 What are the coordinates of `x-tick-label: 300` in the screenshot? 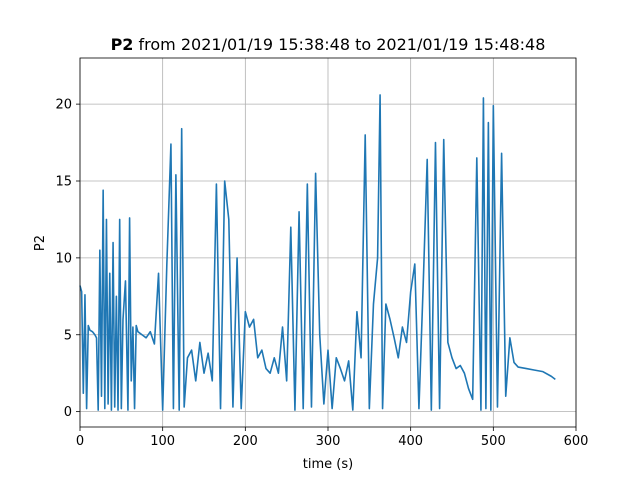 It's located at (328, 441).